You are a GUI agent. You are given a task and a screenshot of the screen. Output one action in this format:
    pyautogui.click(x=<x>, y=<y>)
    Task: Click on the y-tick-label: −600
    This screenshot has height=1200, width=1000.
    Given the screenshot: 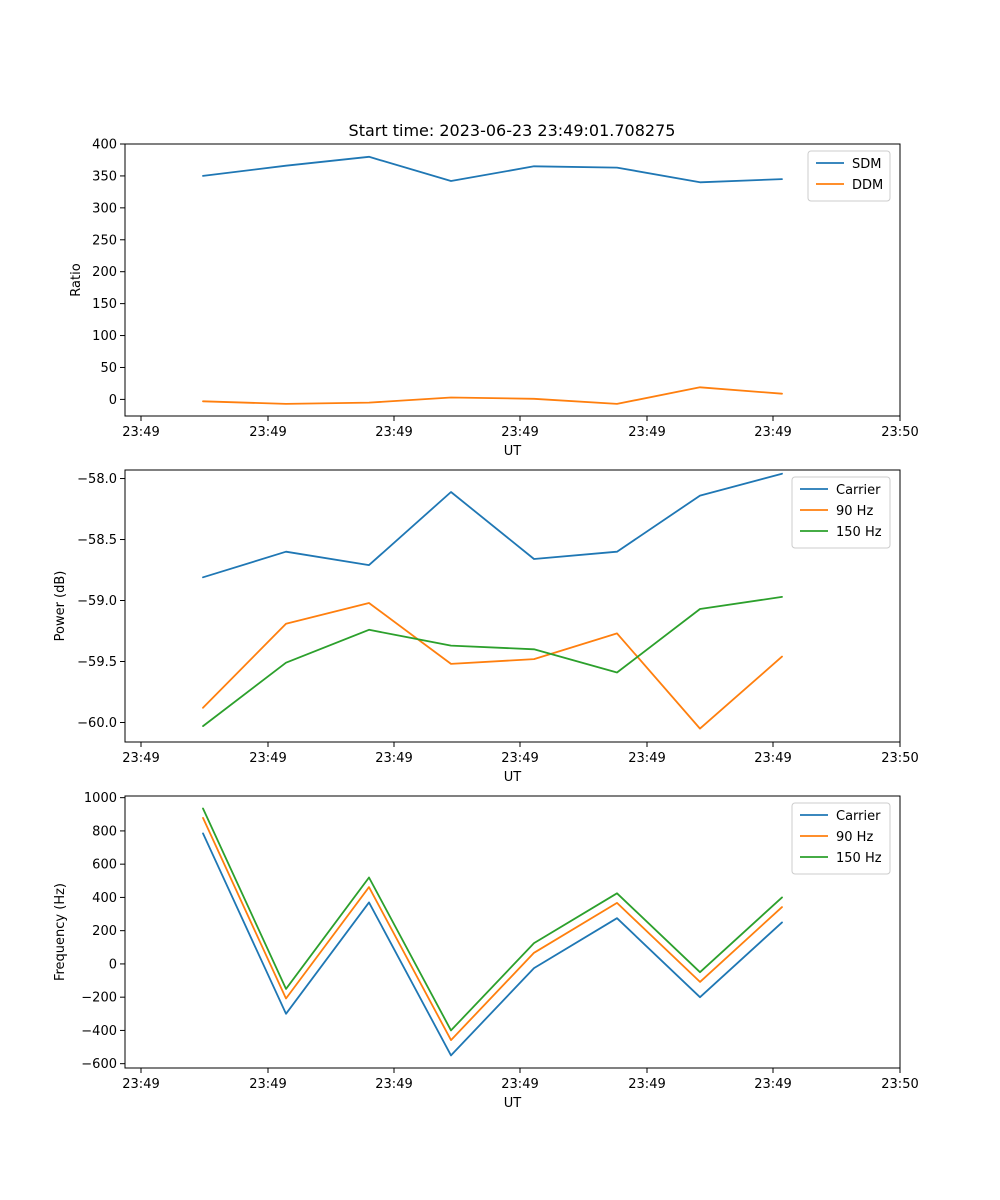 What is the action you would take?
    pyautogui.click(x=99, y=1064)
    